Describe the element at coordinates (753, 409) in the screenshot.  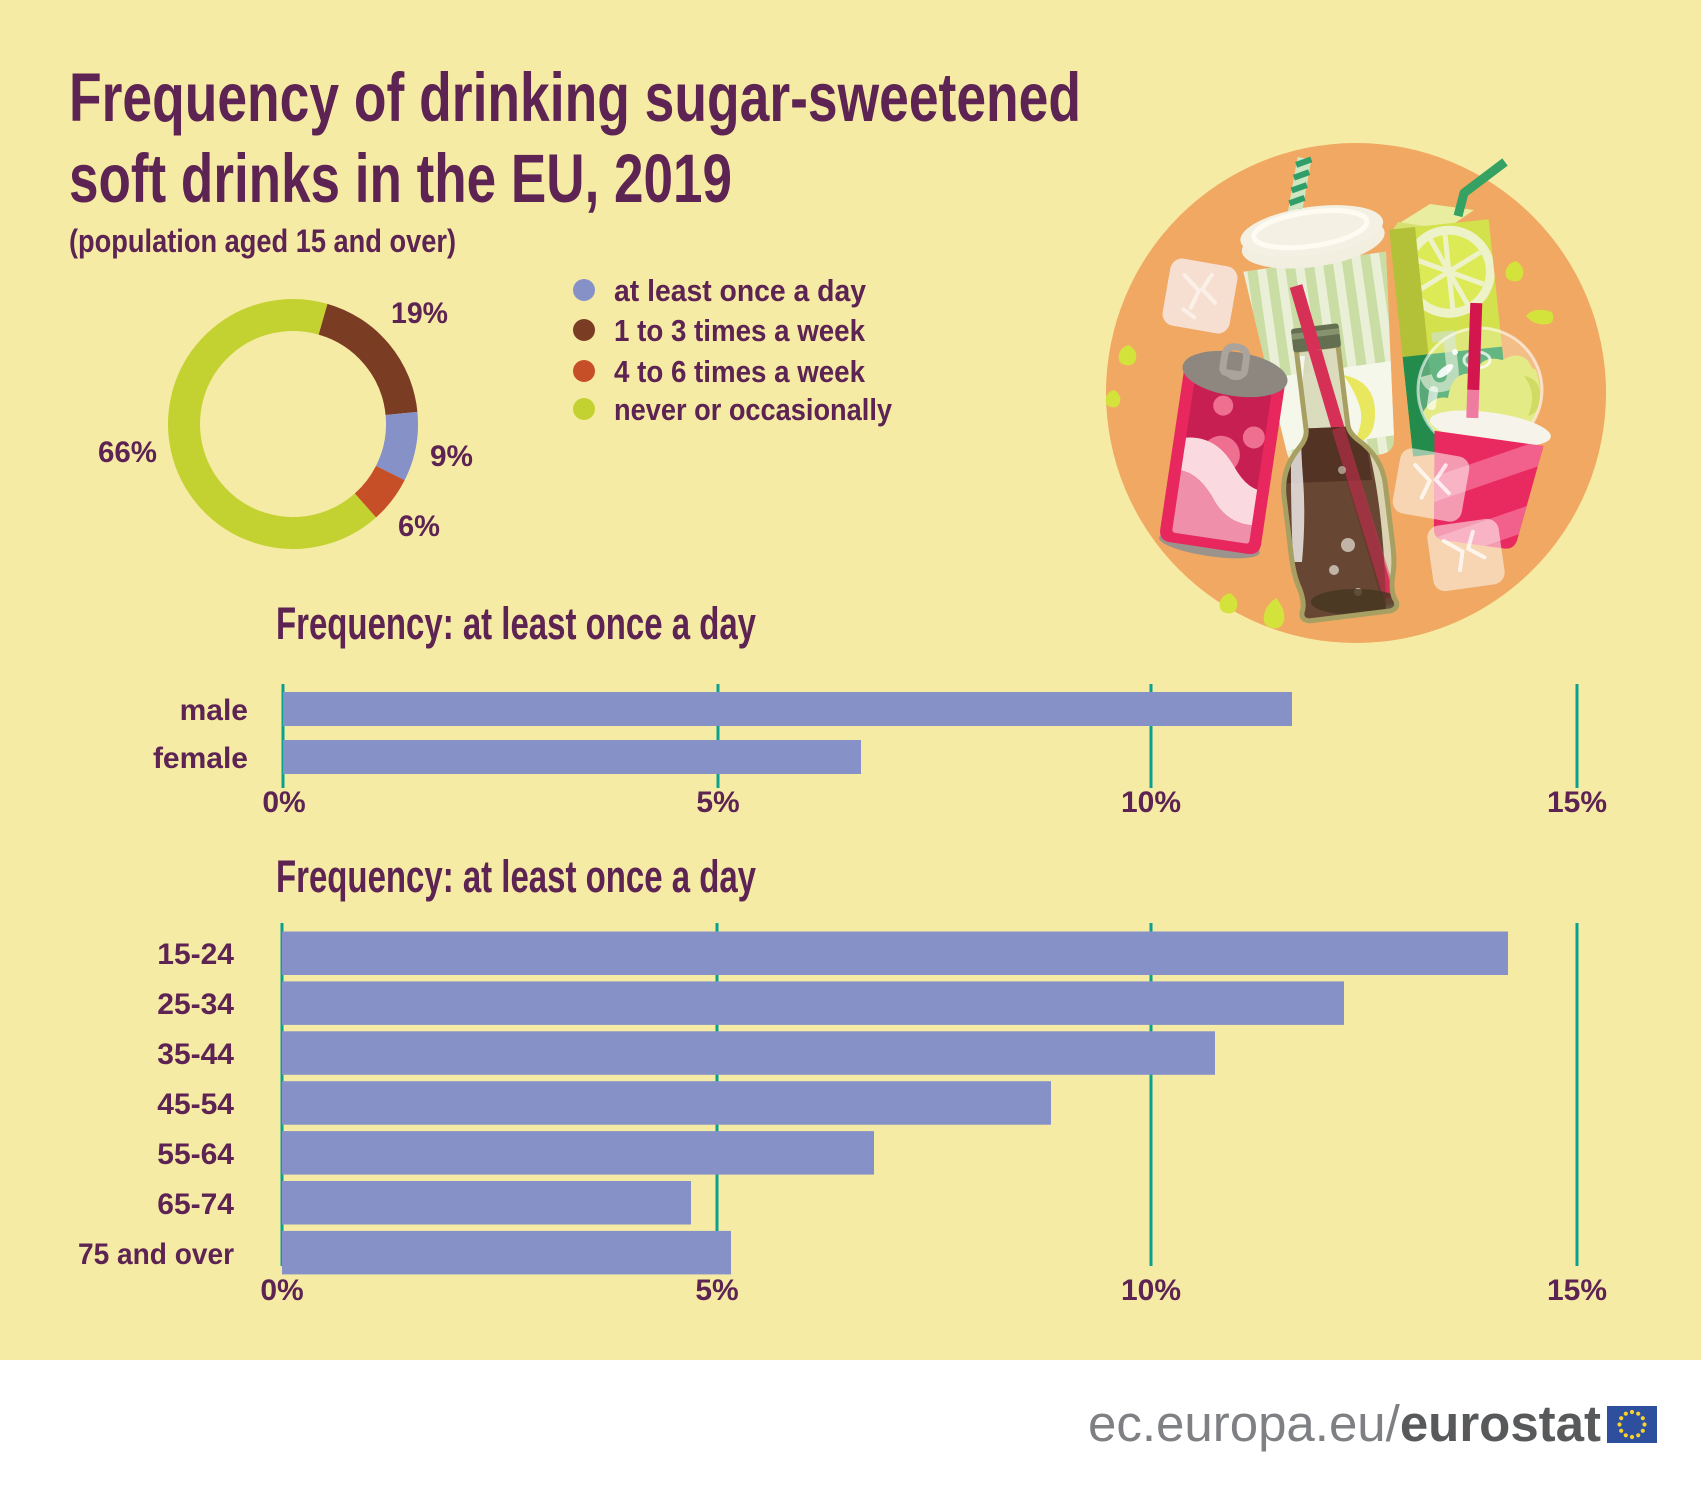
I see `svg-text: never or occasionally` at that location.